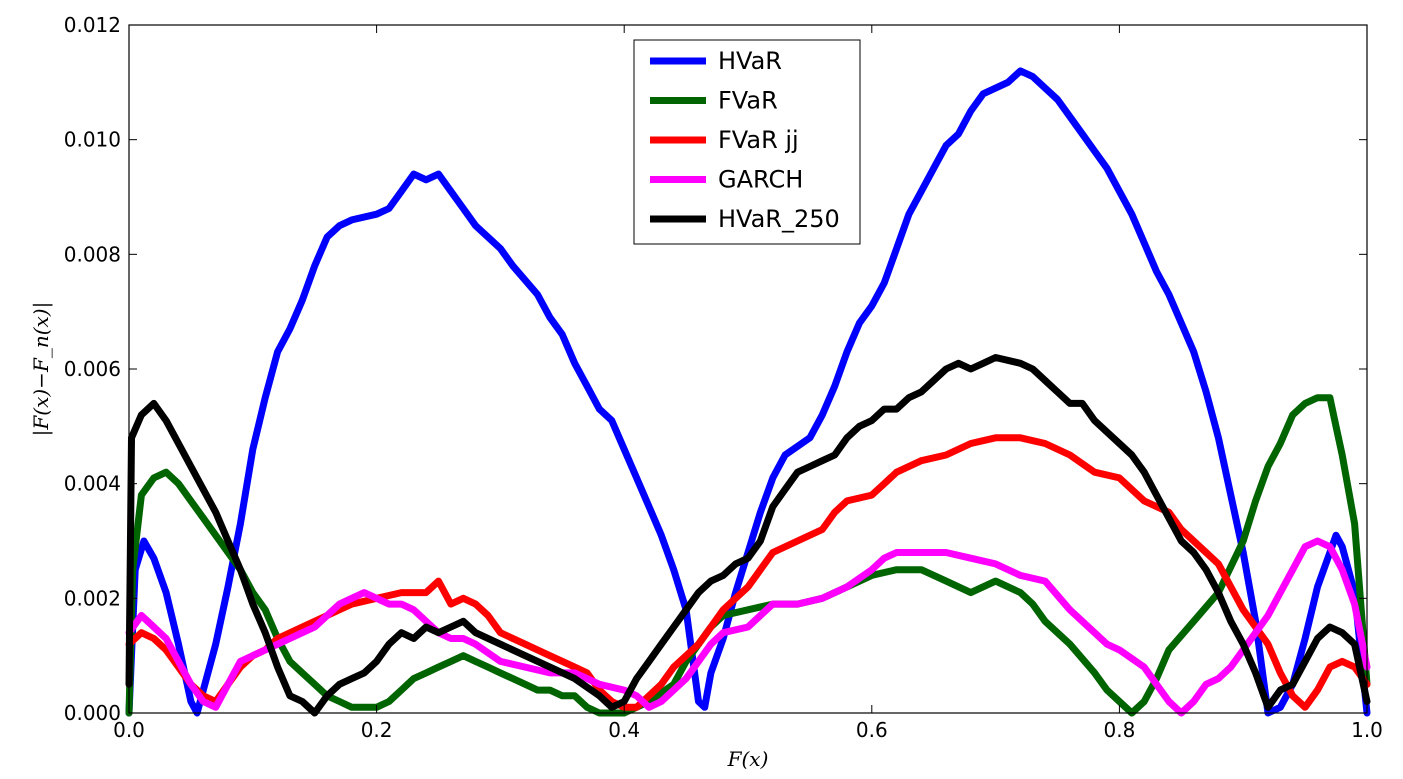  What do you see at coordinates (872, 730) in the screenshot?
I see `x-tick-label: 0.6` at bounding box center [872, 730].